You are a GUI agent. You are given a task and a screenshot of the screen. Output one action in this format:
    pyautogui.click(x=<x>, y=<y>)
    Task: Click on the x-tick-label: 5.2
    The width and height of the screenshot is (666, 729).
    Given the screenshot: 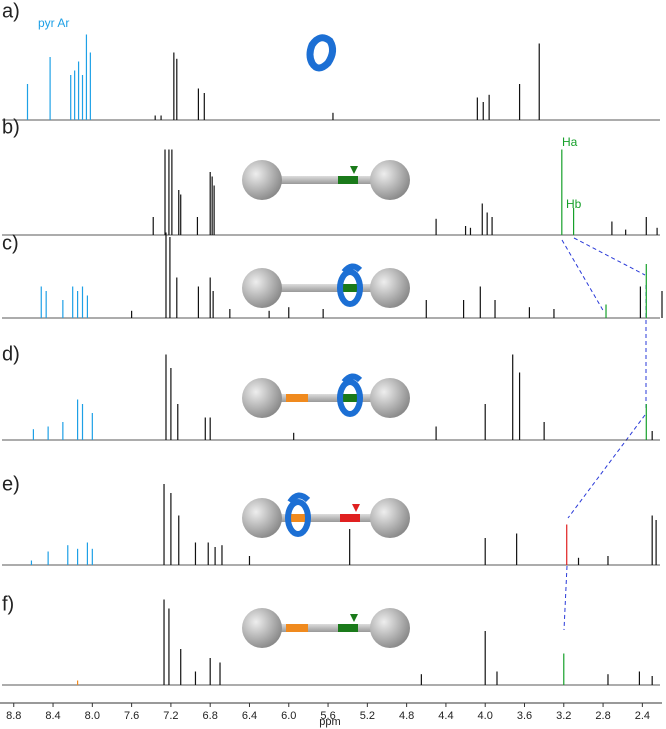 What is the action you would take?
    pyautogui.click(x=367, y=716)
    